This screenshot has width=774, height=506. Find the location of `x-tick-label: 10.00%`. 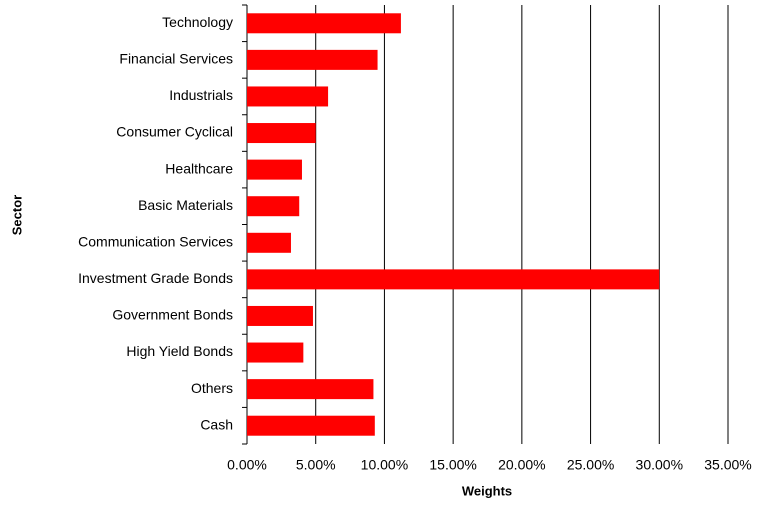

x-tick-label: 10.00% is located at coordinates (384, 465).